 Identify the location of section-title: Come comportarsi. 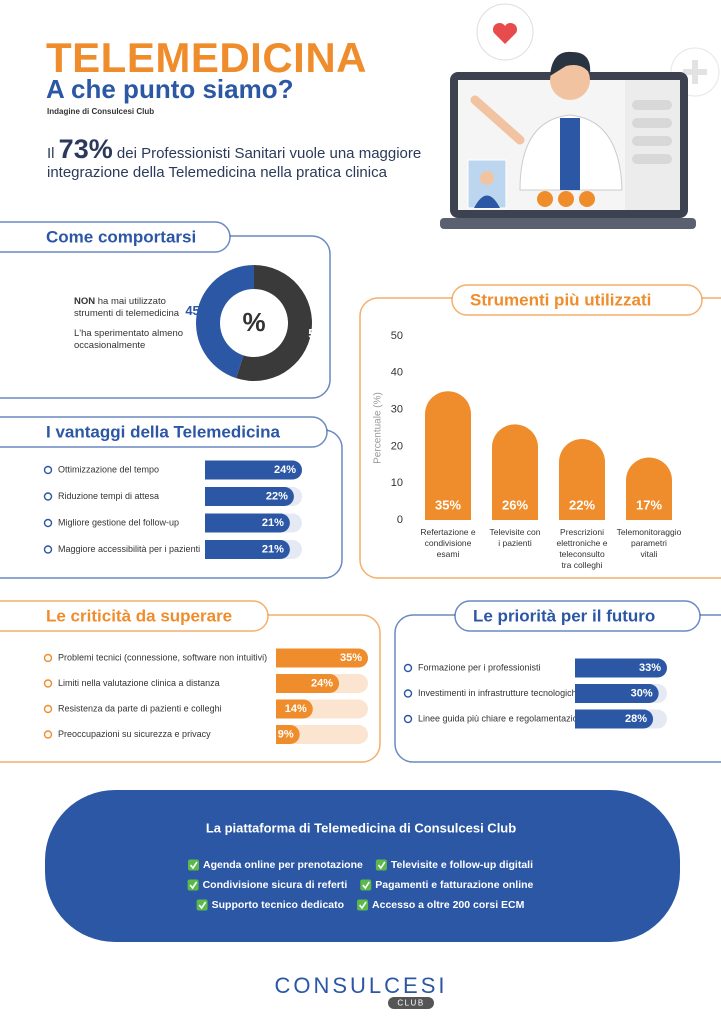
(121, 236).